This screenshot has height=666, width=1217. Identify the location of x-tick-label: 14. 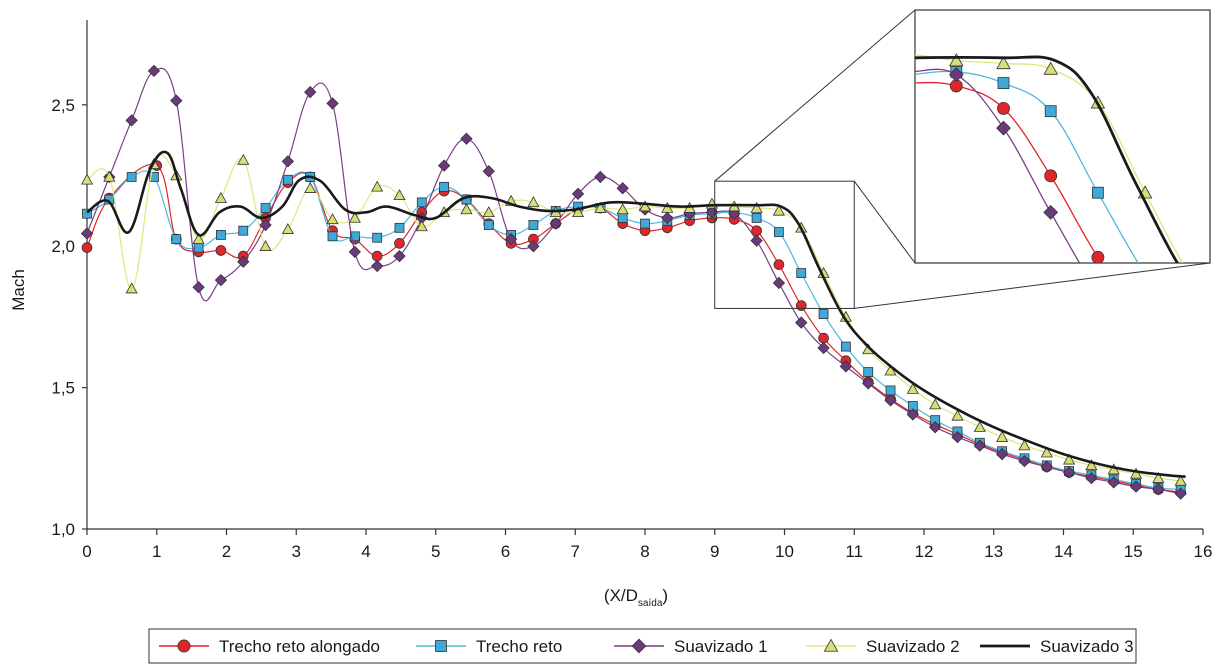
(1063, 551).